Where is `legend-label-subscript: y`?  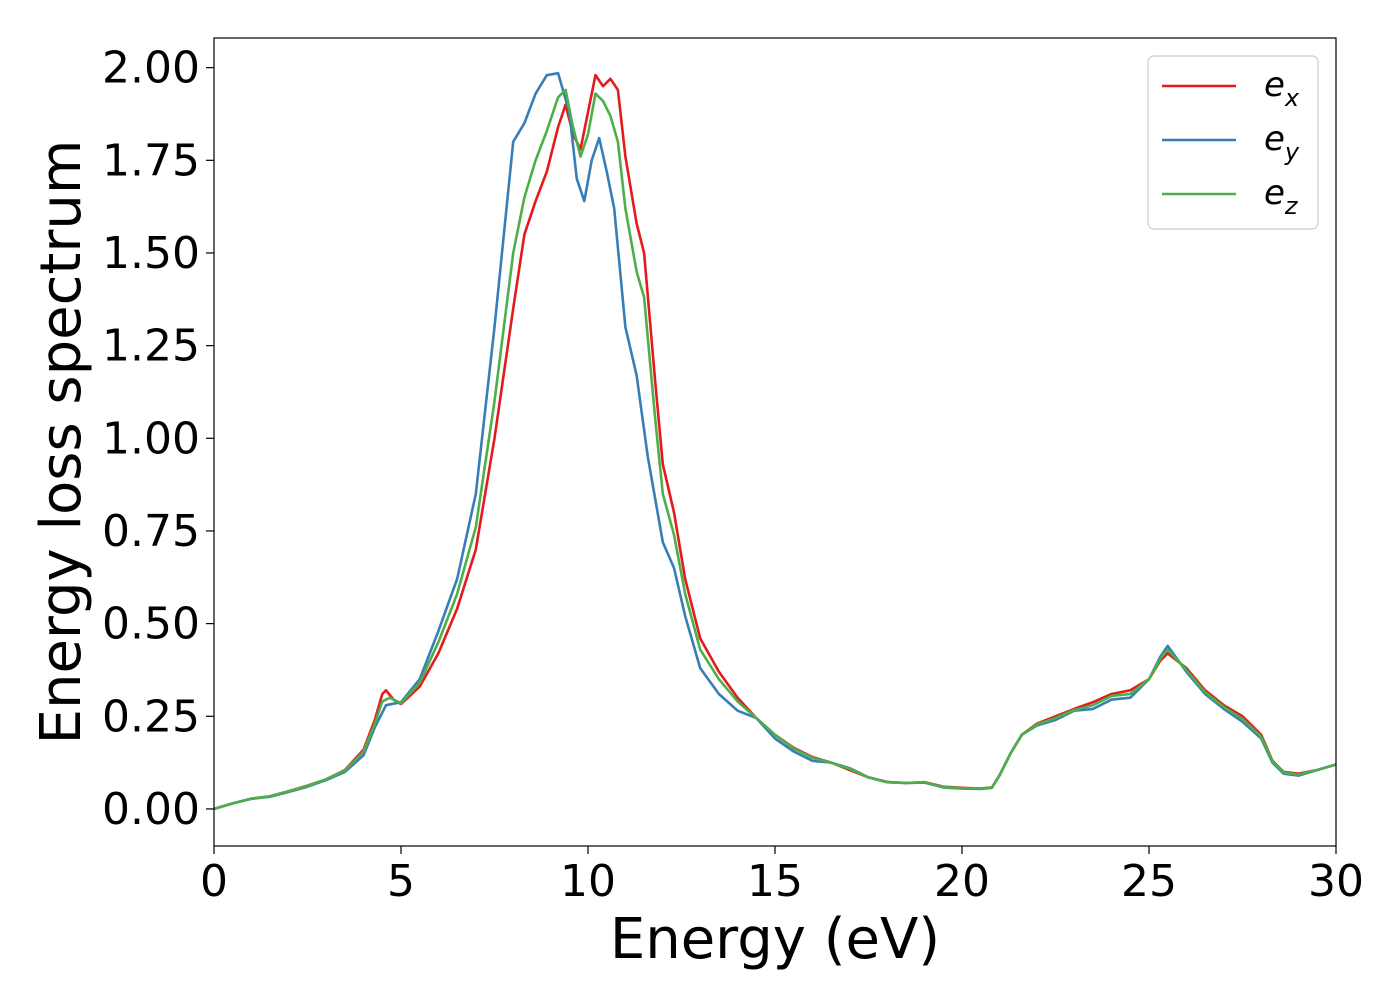
legend-label-subscript: y is located at coordinates (1292, 152).